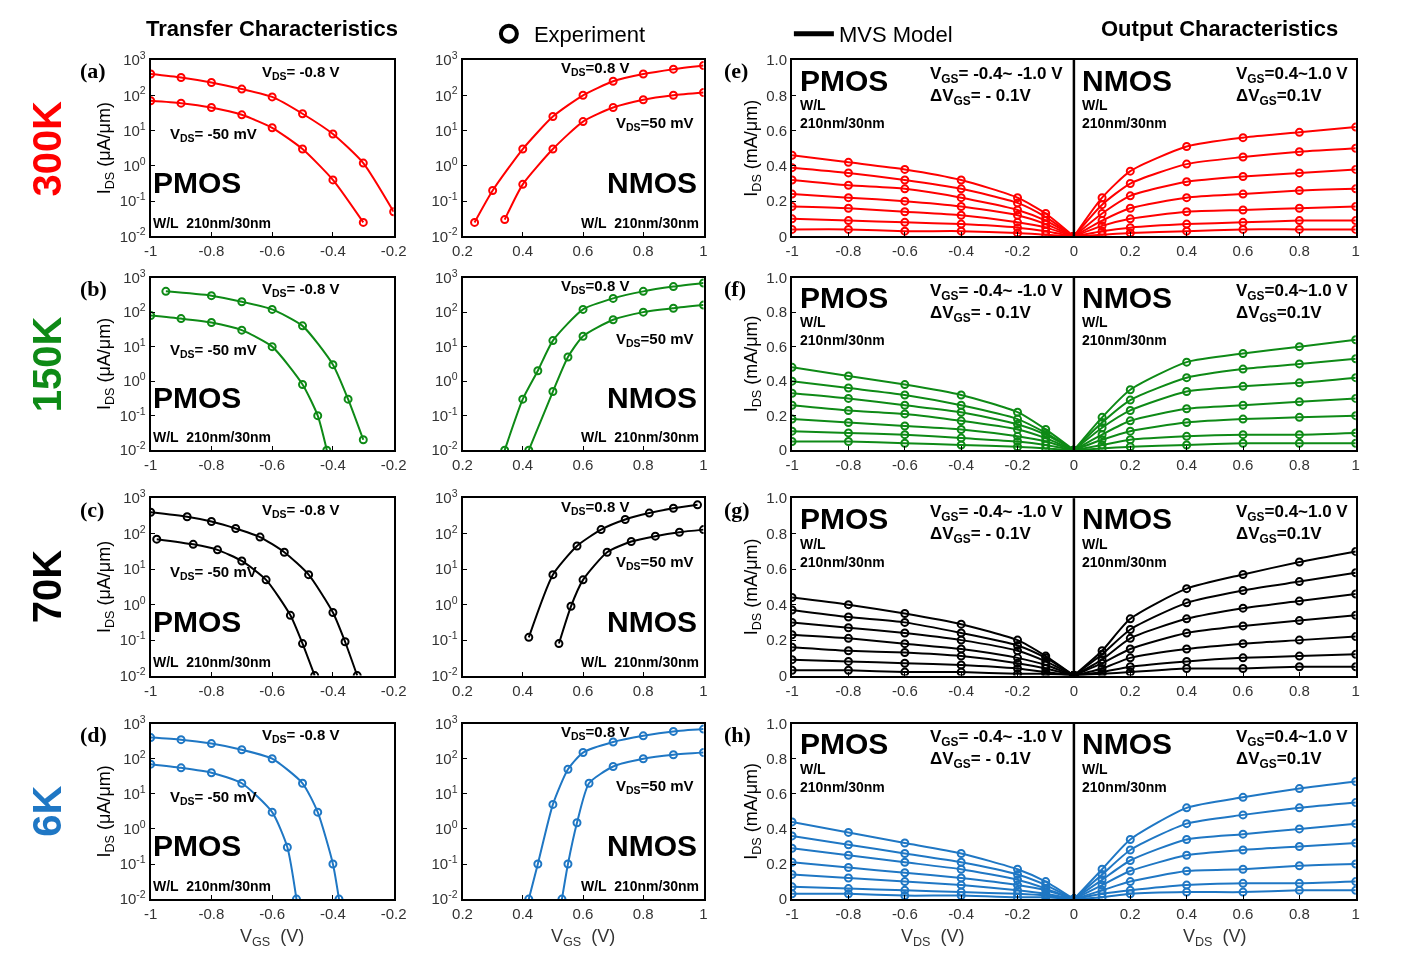 This screenshot has height=962, width=1414. I want to click on text: 150K, so click(47, 364).